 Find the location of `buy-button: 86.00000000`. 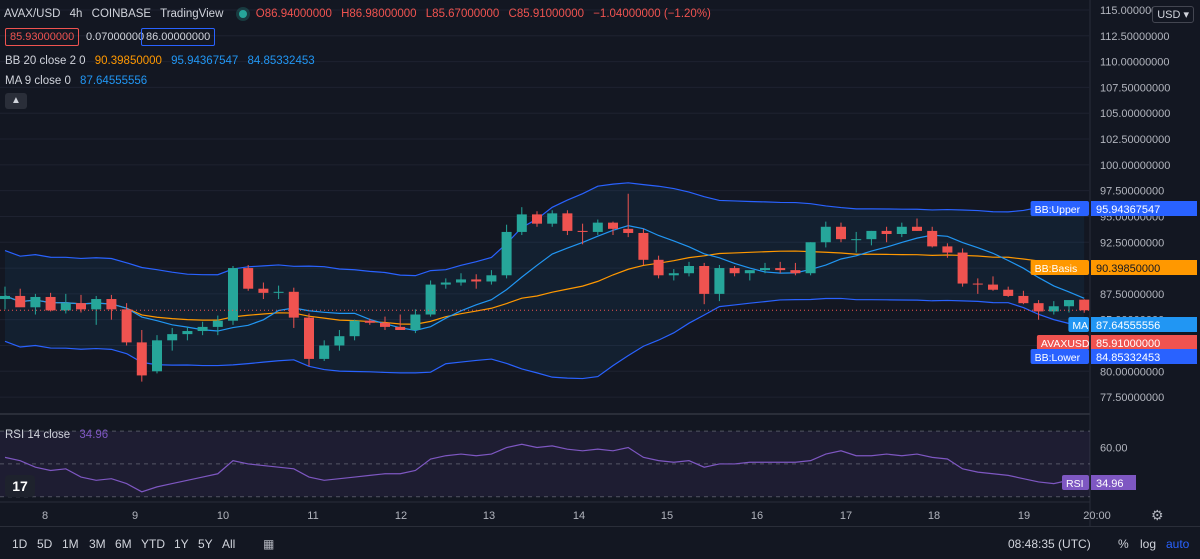

buy-button: 86.00000000 is located at coordinates (178, 37).